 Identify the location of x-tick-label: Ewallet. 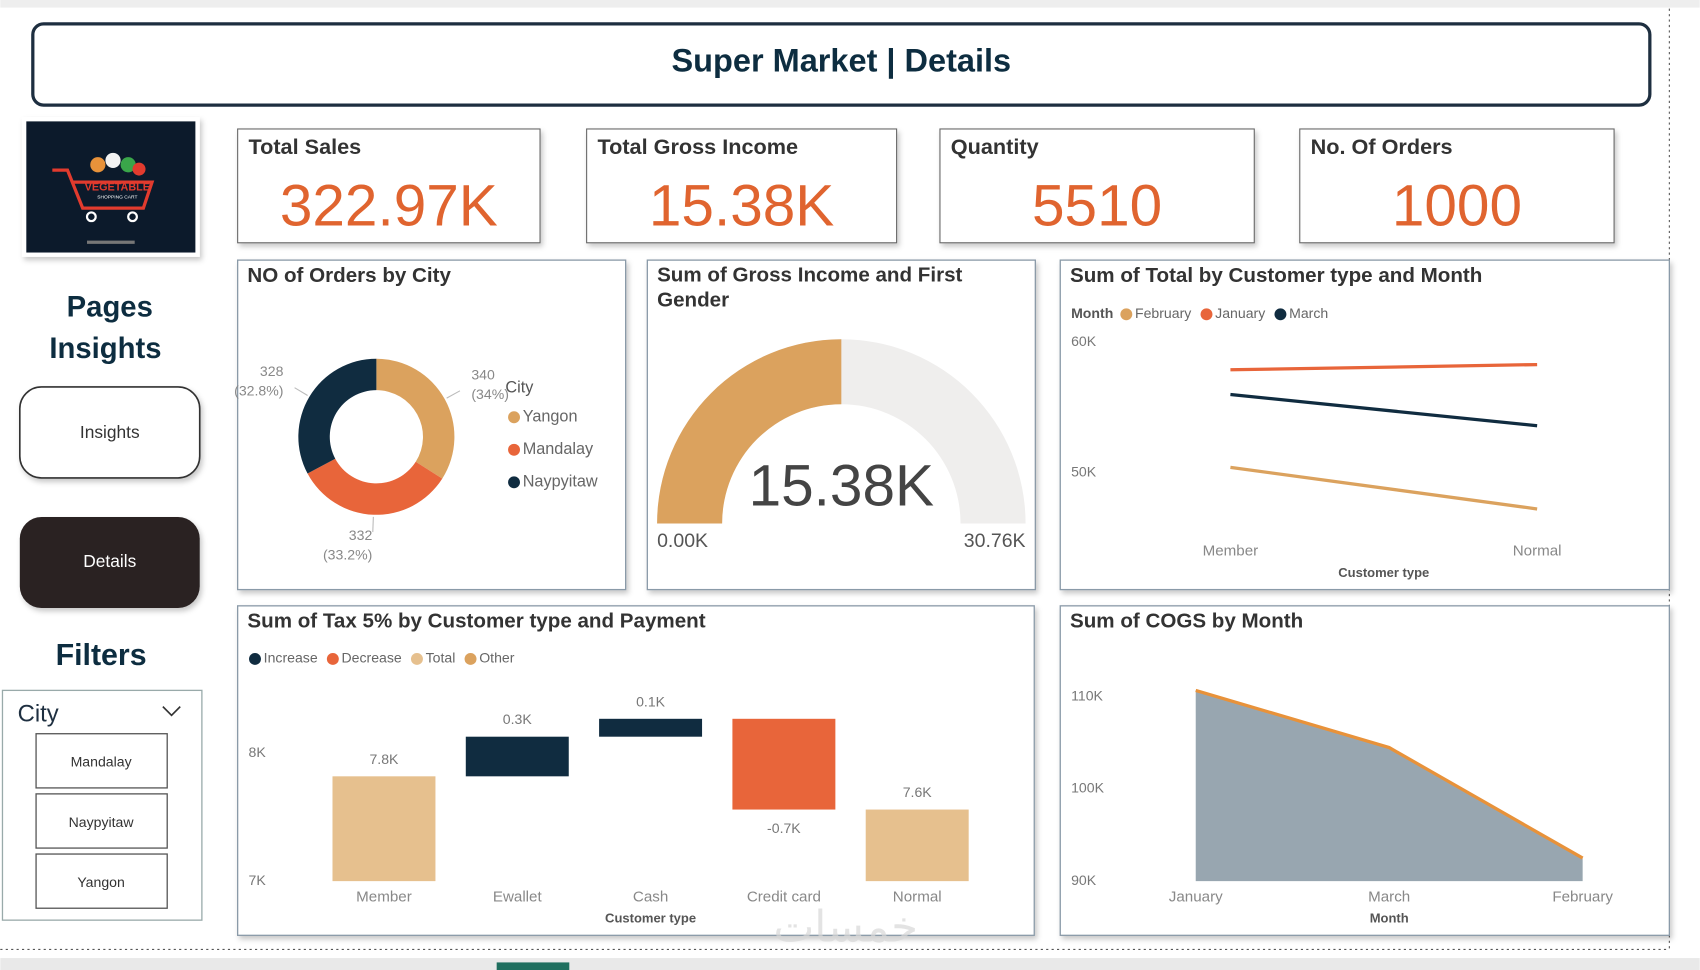
(518, 896).